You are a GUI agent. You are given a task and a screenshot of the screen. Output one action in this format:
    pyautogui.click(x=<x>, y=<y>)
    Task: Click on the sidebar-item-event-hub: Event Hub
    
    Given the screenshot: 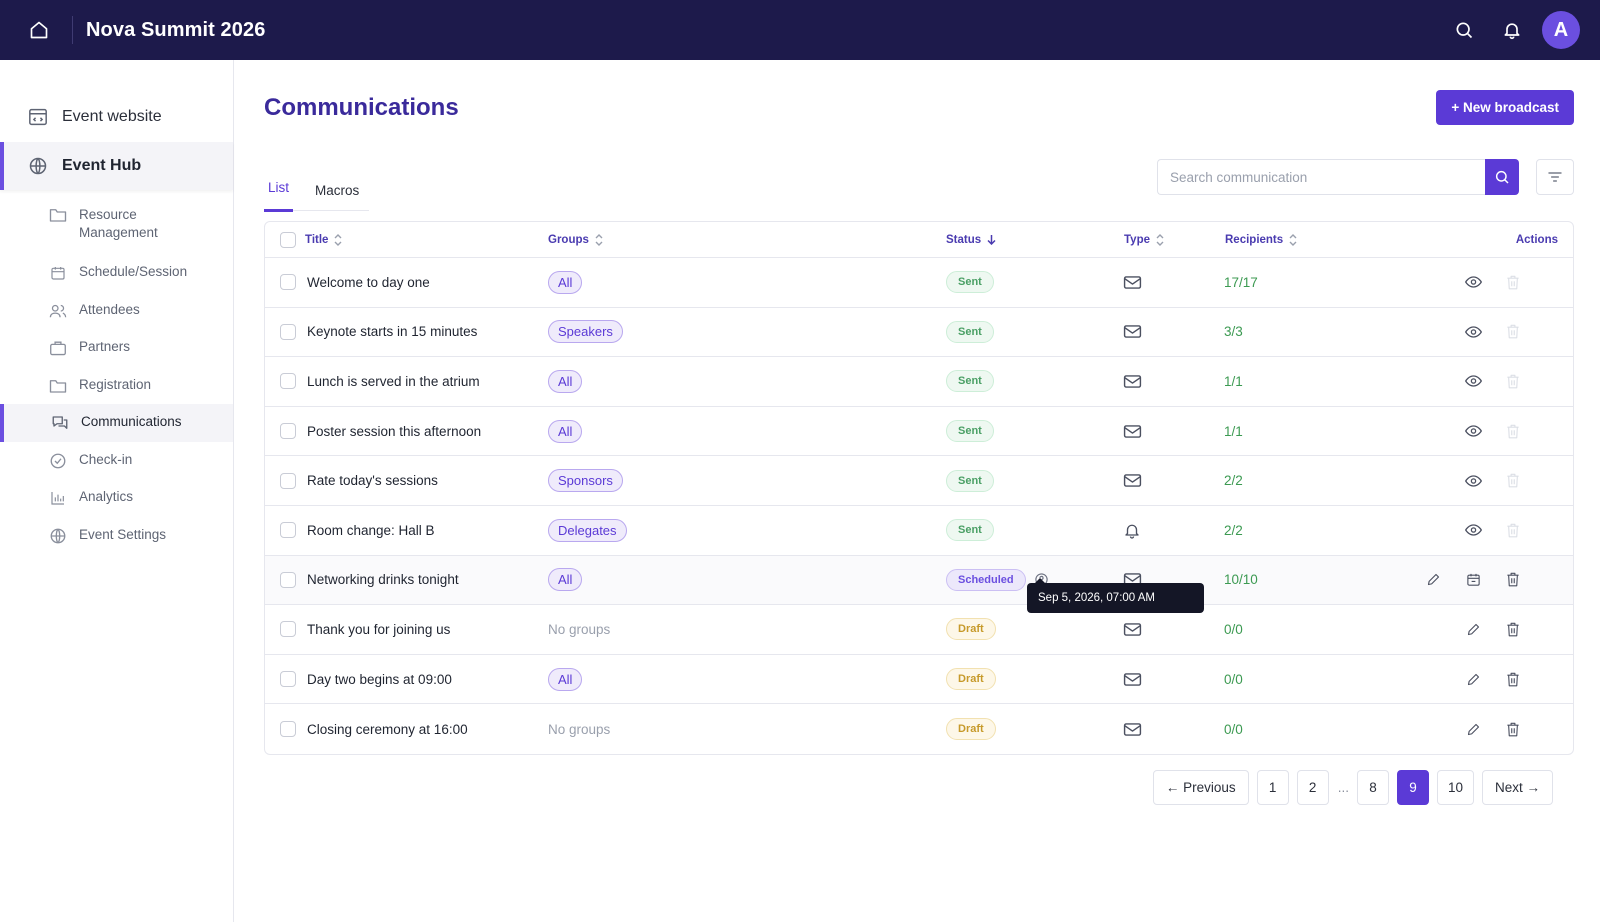 What is the action you would take?
    pyautogui.click(x=116, y=166)
    